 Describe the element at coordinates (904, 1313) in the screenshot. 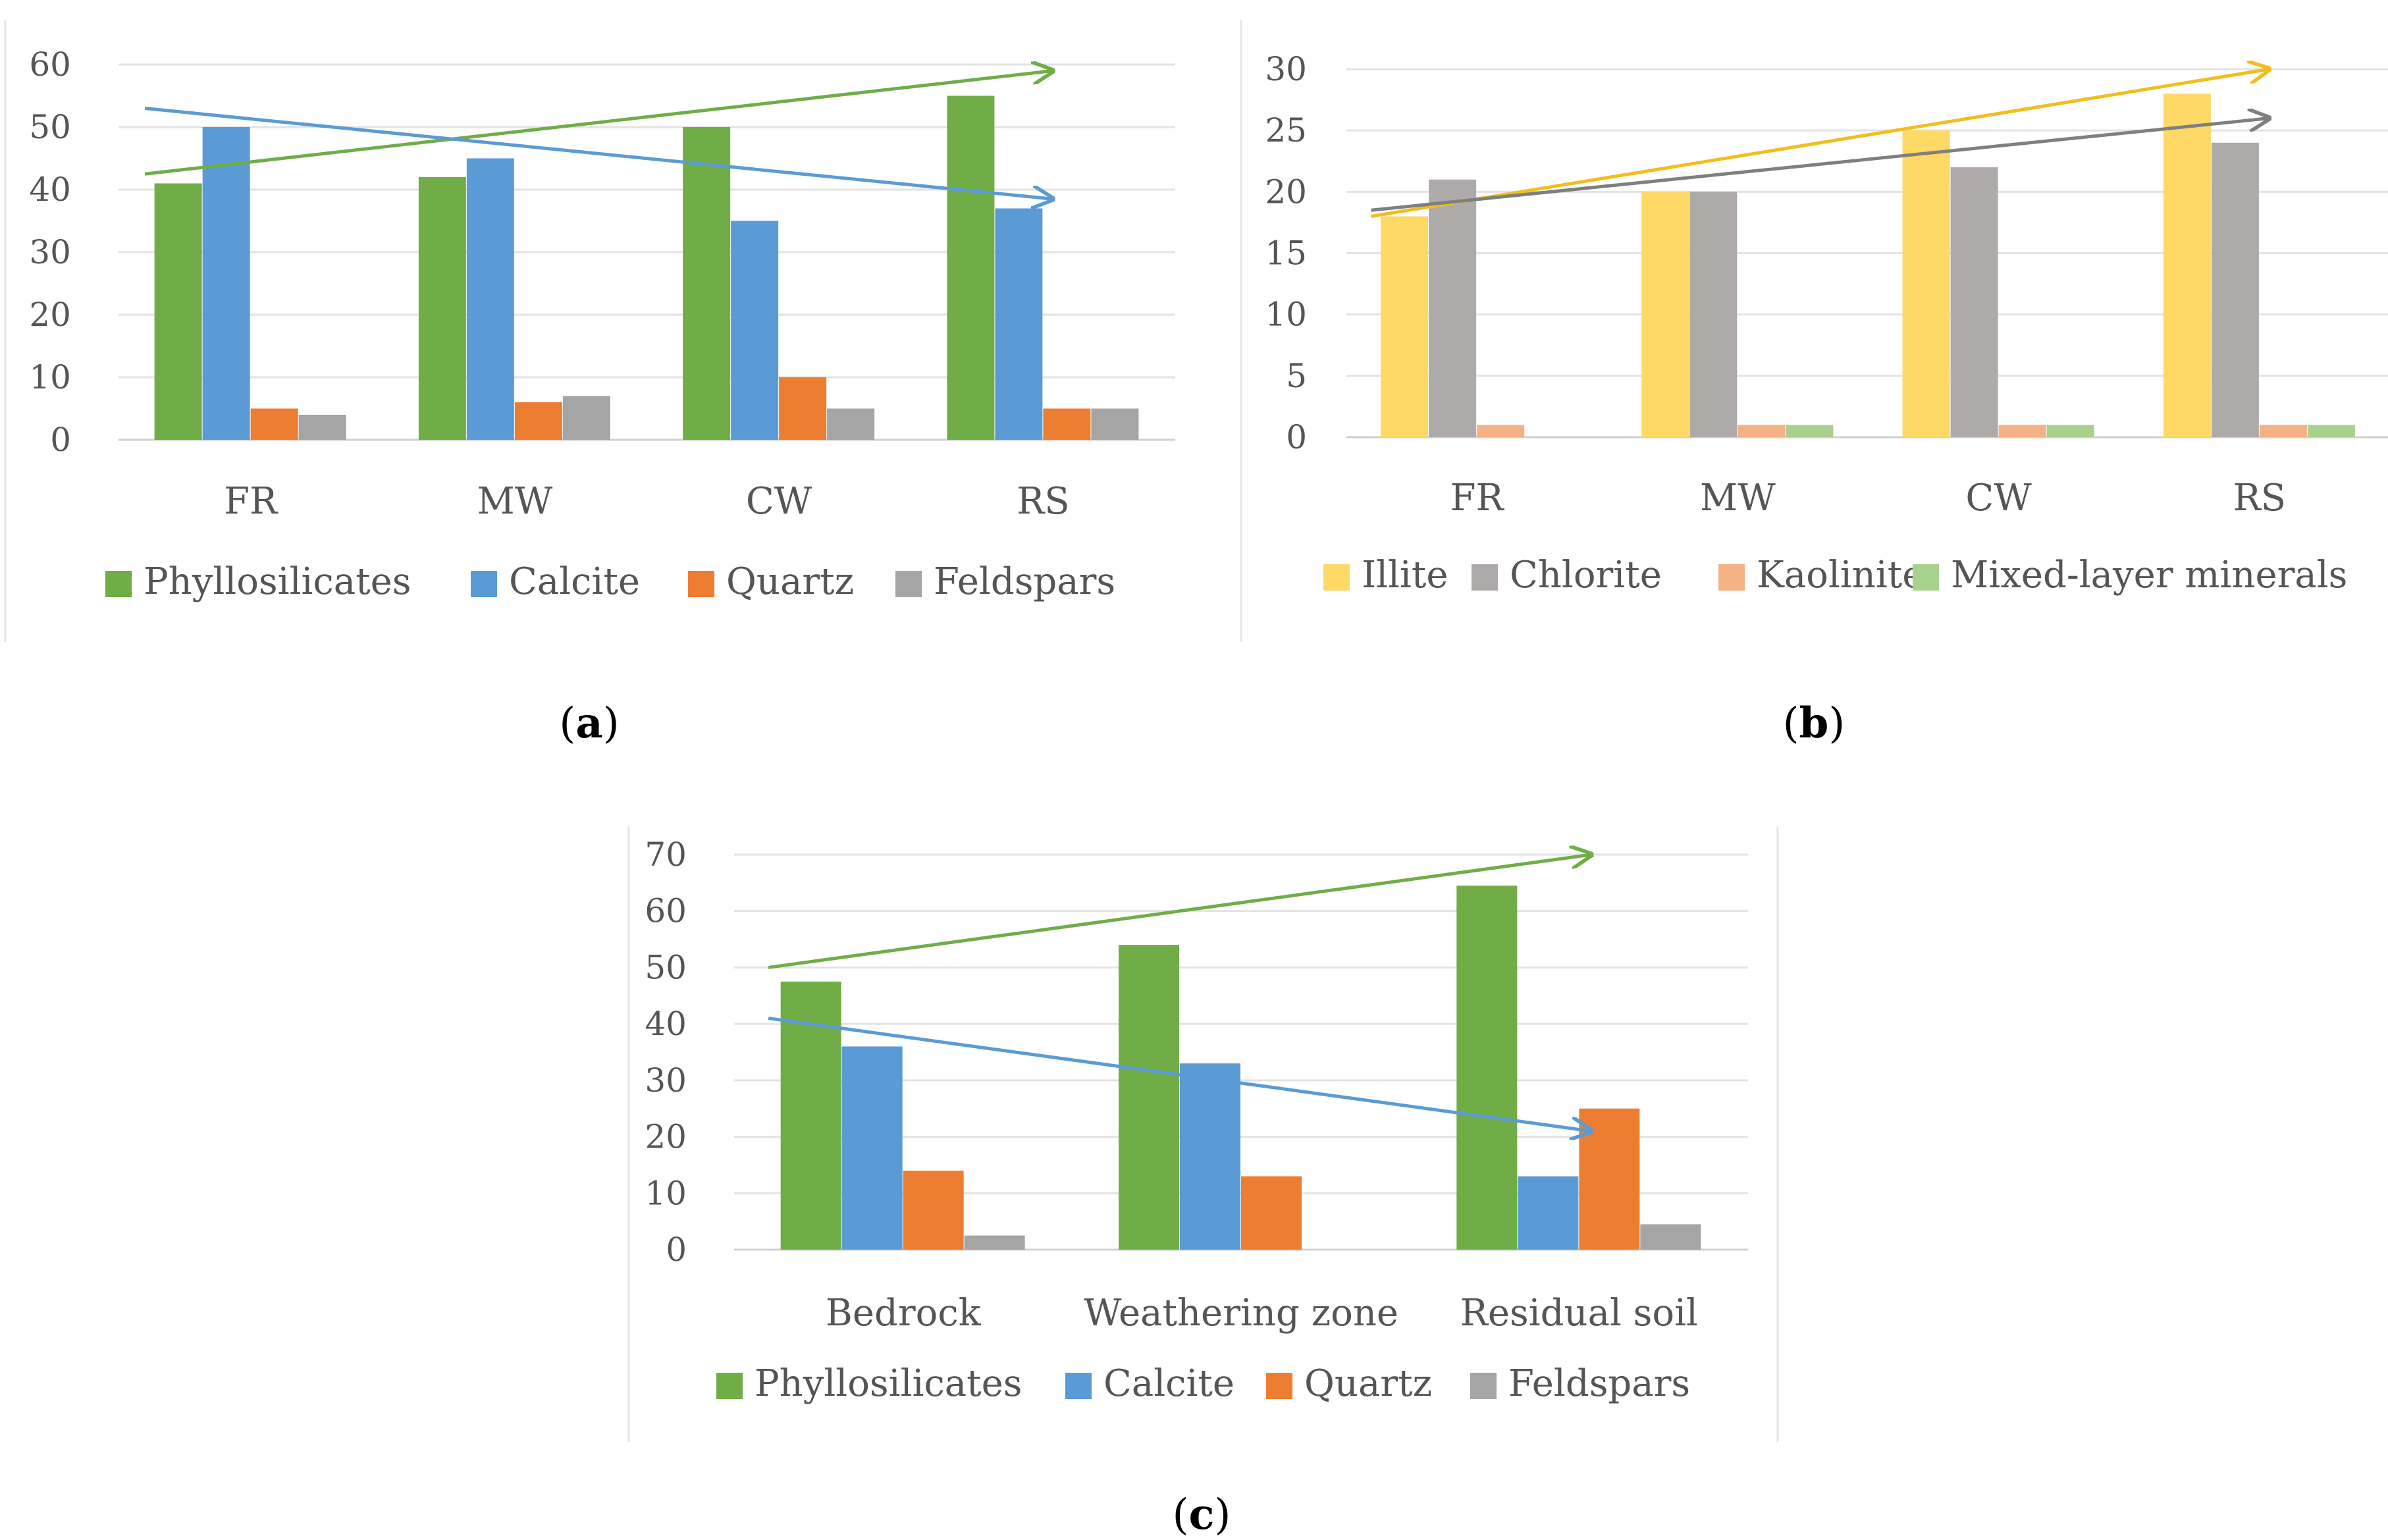

I see `chart-c-category-label-bedrock: Bedrock` at that location.